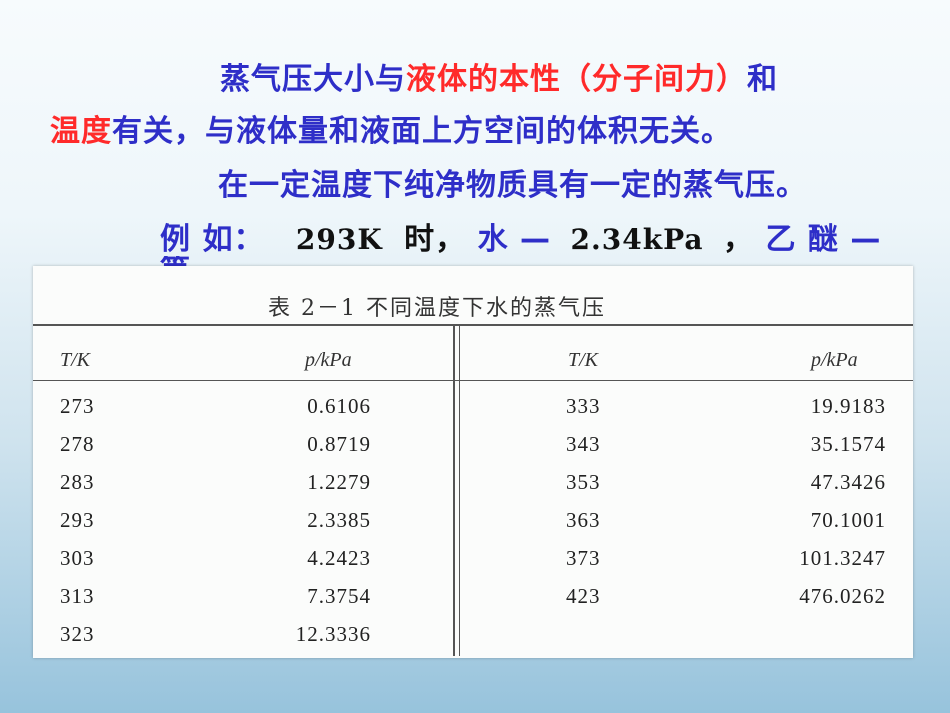 The width and height of the screenshot is (950, 713). I want to click on header-t-right: T/K, so click(583, 360).